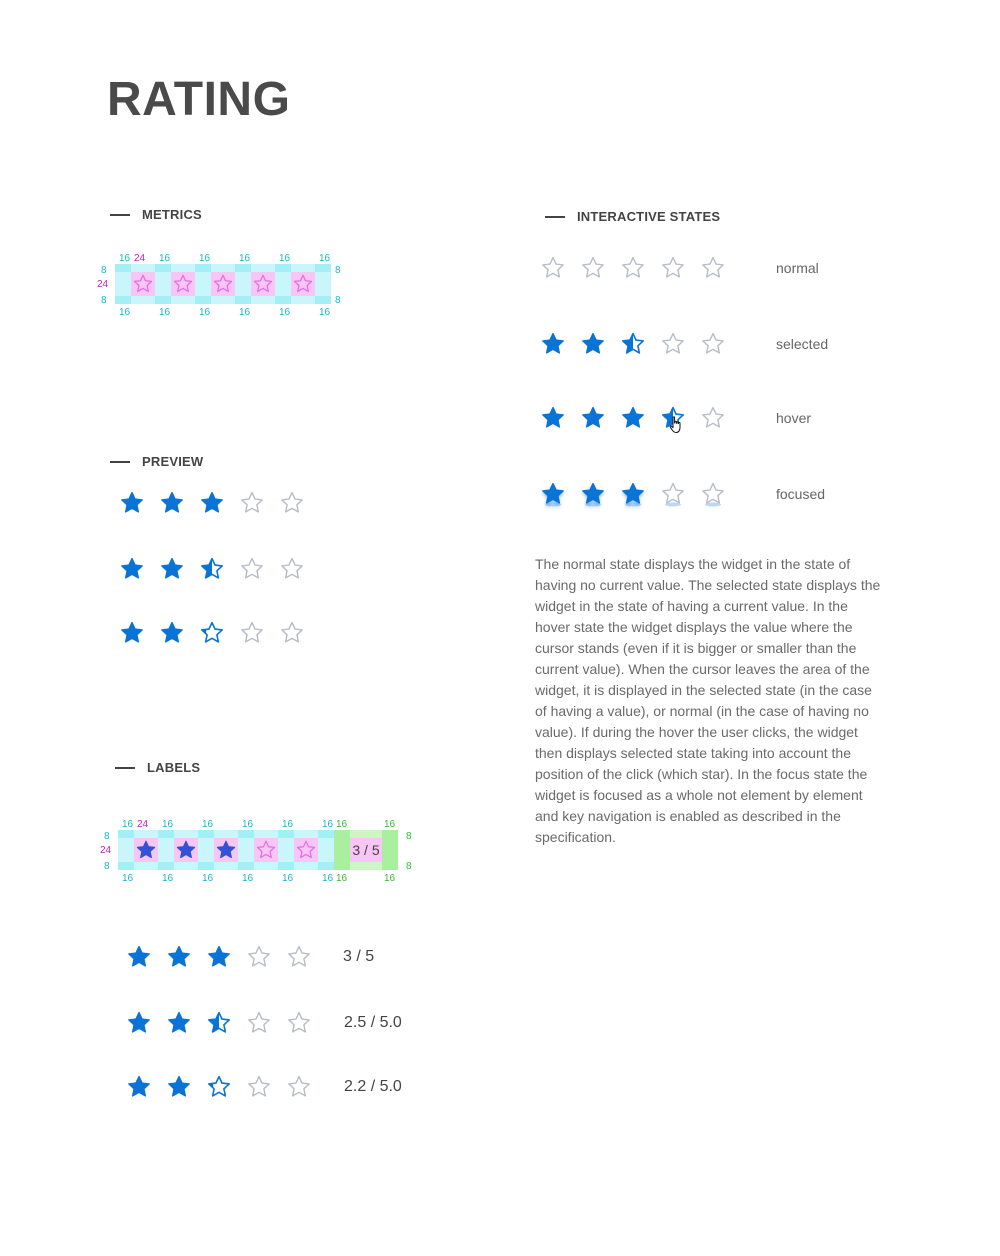  What do you see at coordinates (225, 287) in the screenshot?
I see `metrics-diagram: 16 16 16 16 16 16 16 16 16 16 16 16 24 24 8 8 8 8` at bounding box center [225, 287].